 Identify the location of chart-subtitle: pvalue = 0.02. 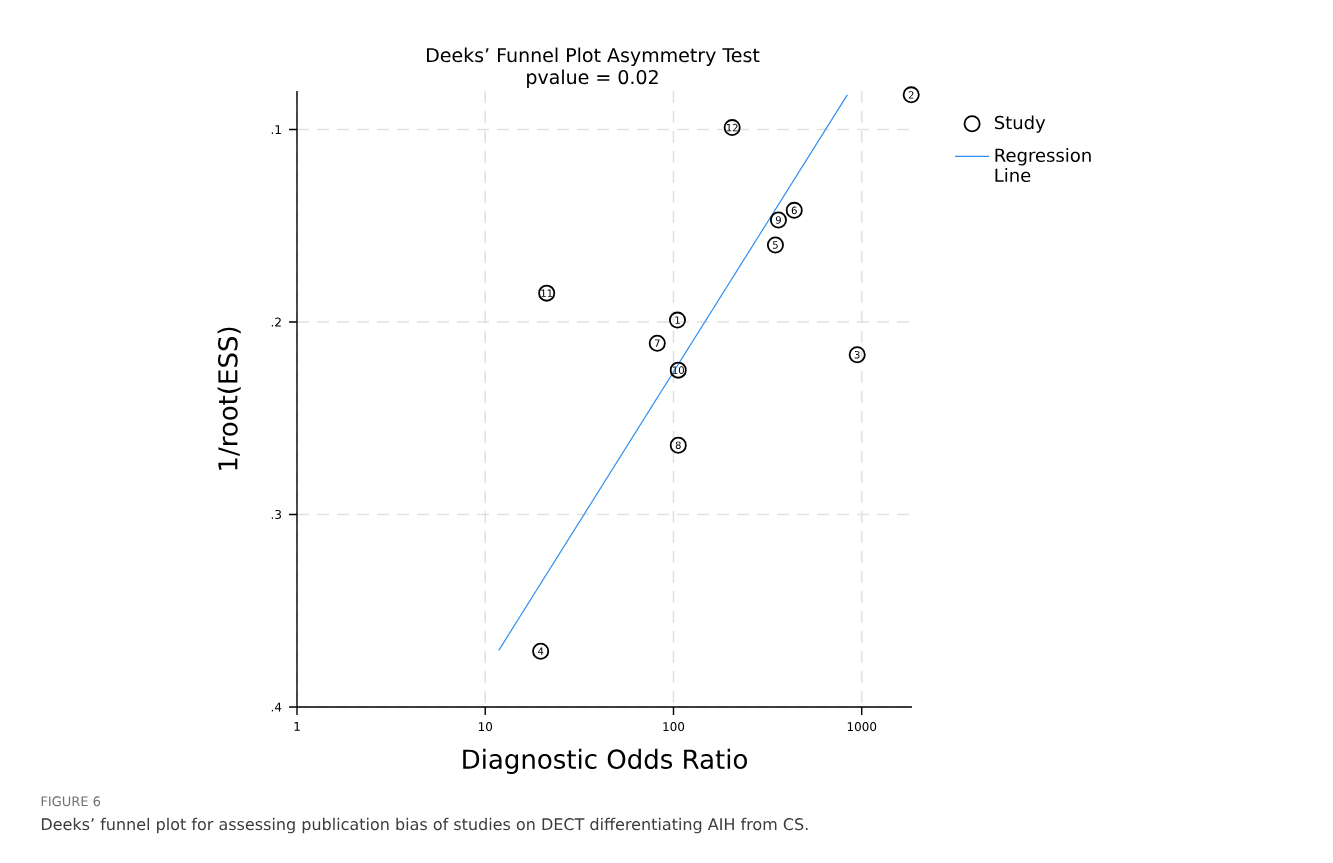
(592, 78).